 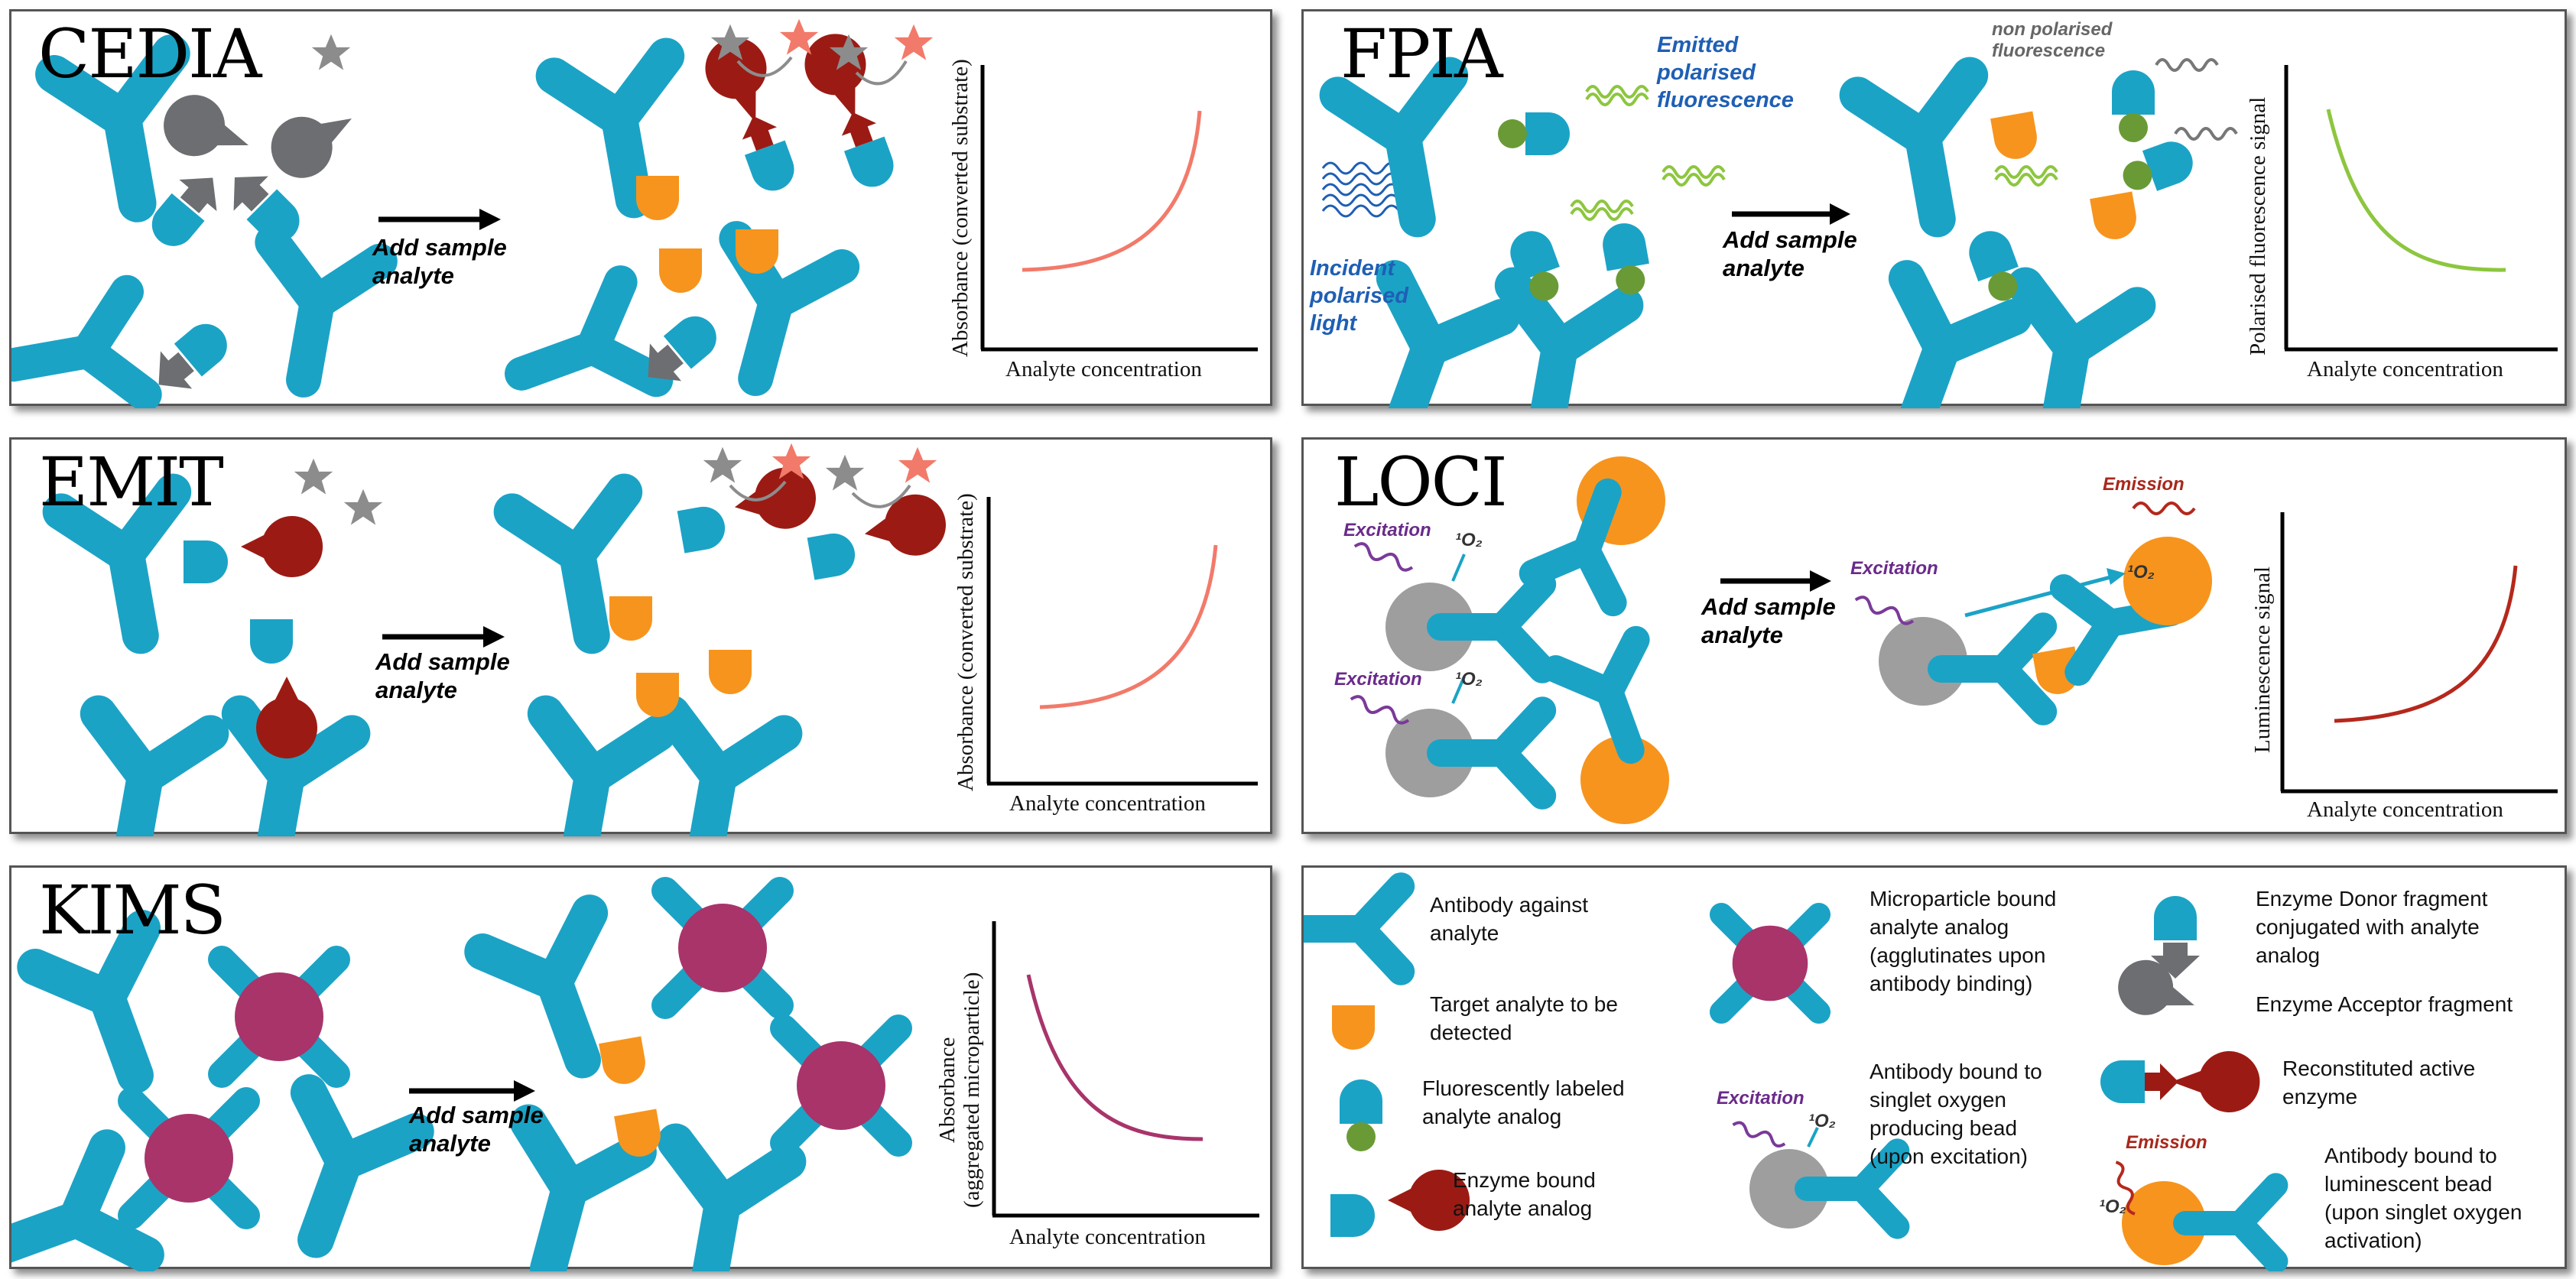 What do you see at coordinates (1958, 955) in the screenshot?
I see `legend-line: (agglutinates upon` at bounding box center [1958, 955].